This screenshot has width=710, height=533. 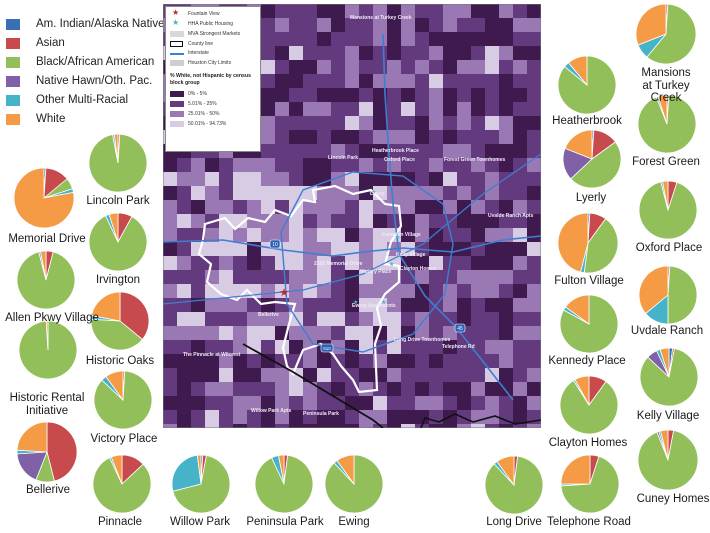 I want to click on pie-willow-park, so click(x=201, y=484).